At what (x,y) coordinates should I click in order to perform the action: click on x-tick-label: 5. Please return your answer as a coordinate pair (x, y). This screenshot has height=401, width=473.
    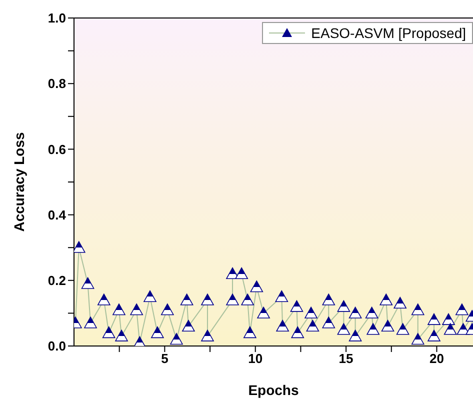
    Looking at the image, I should click on (164, 358).